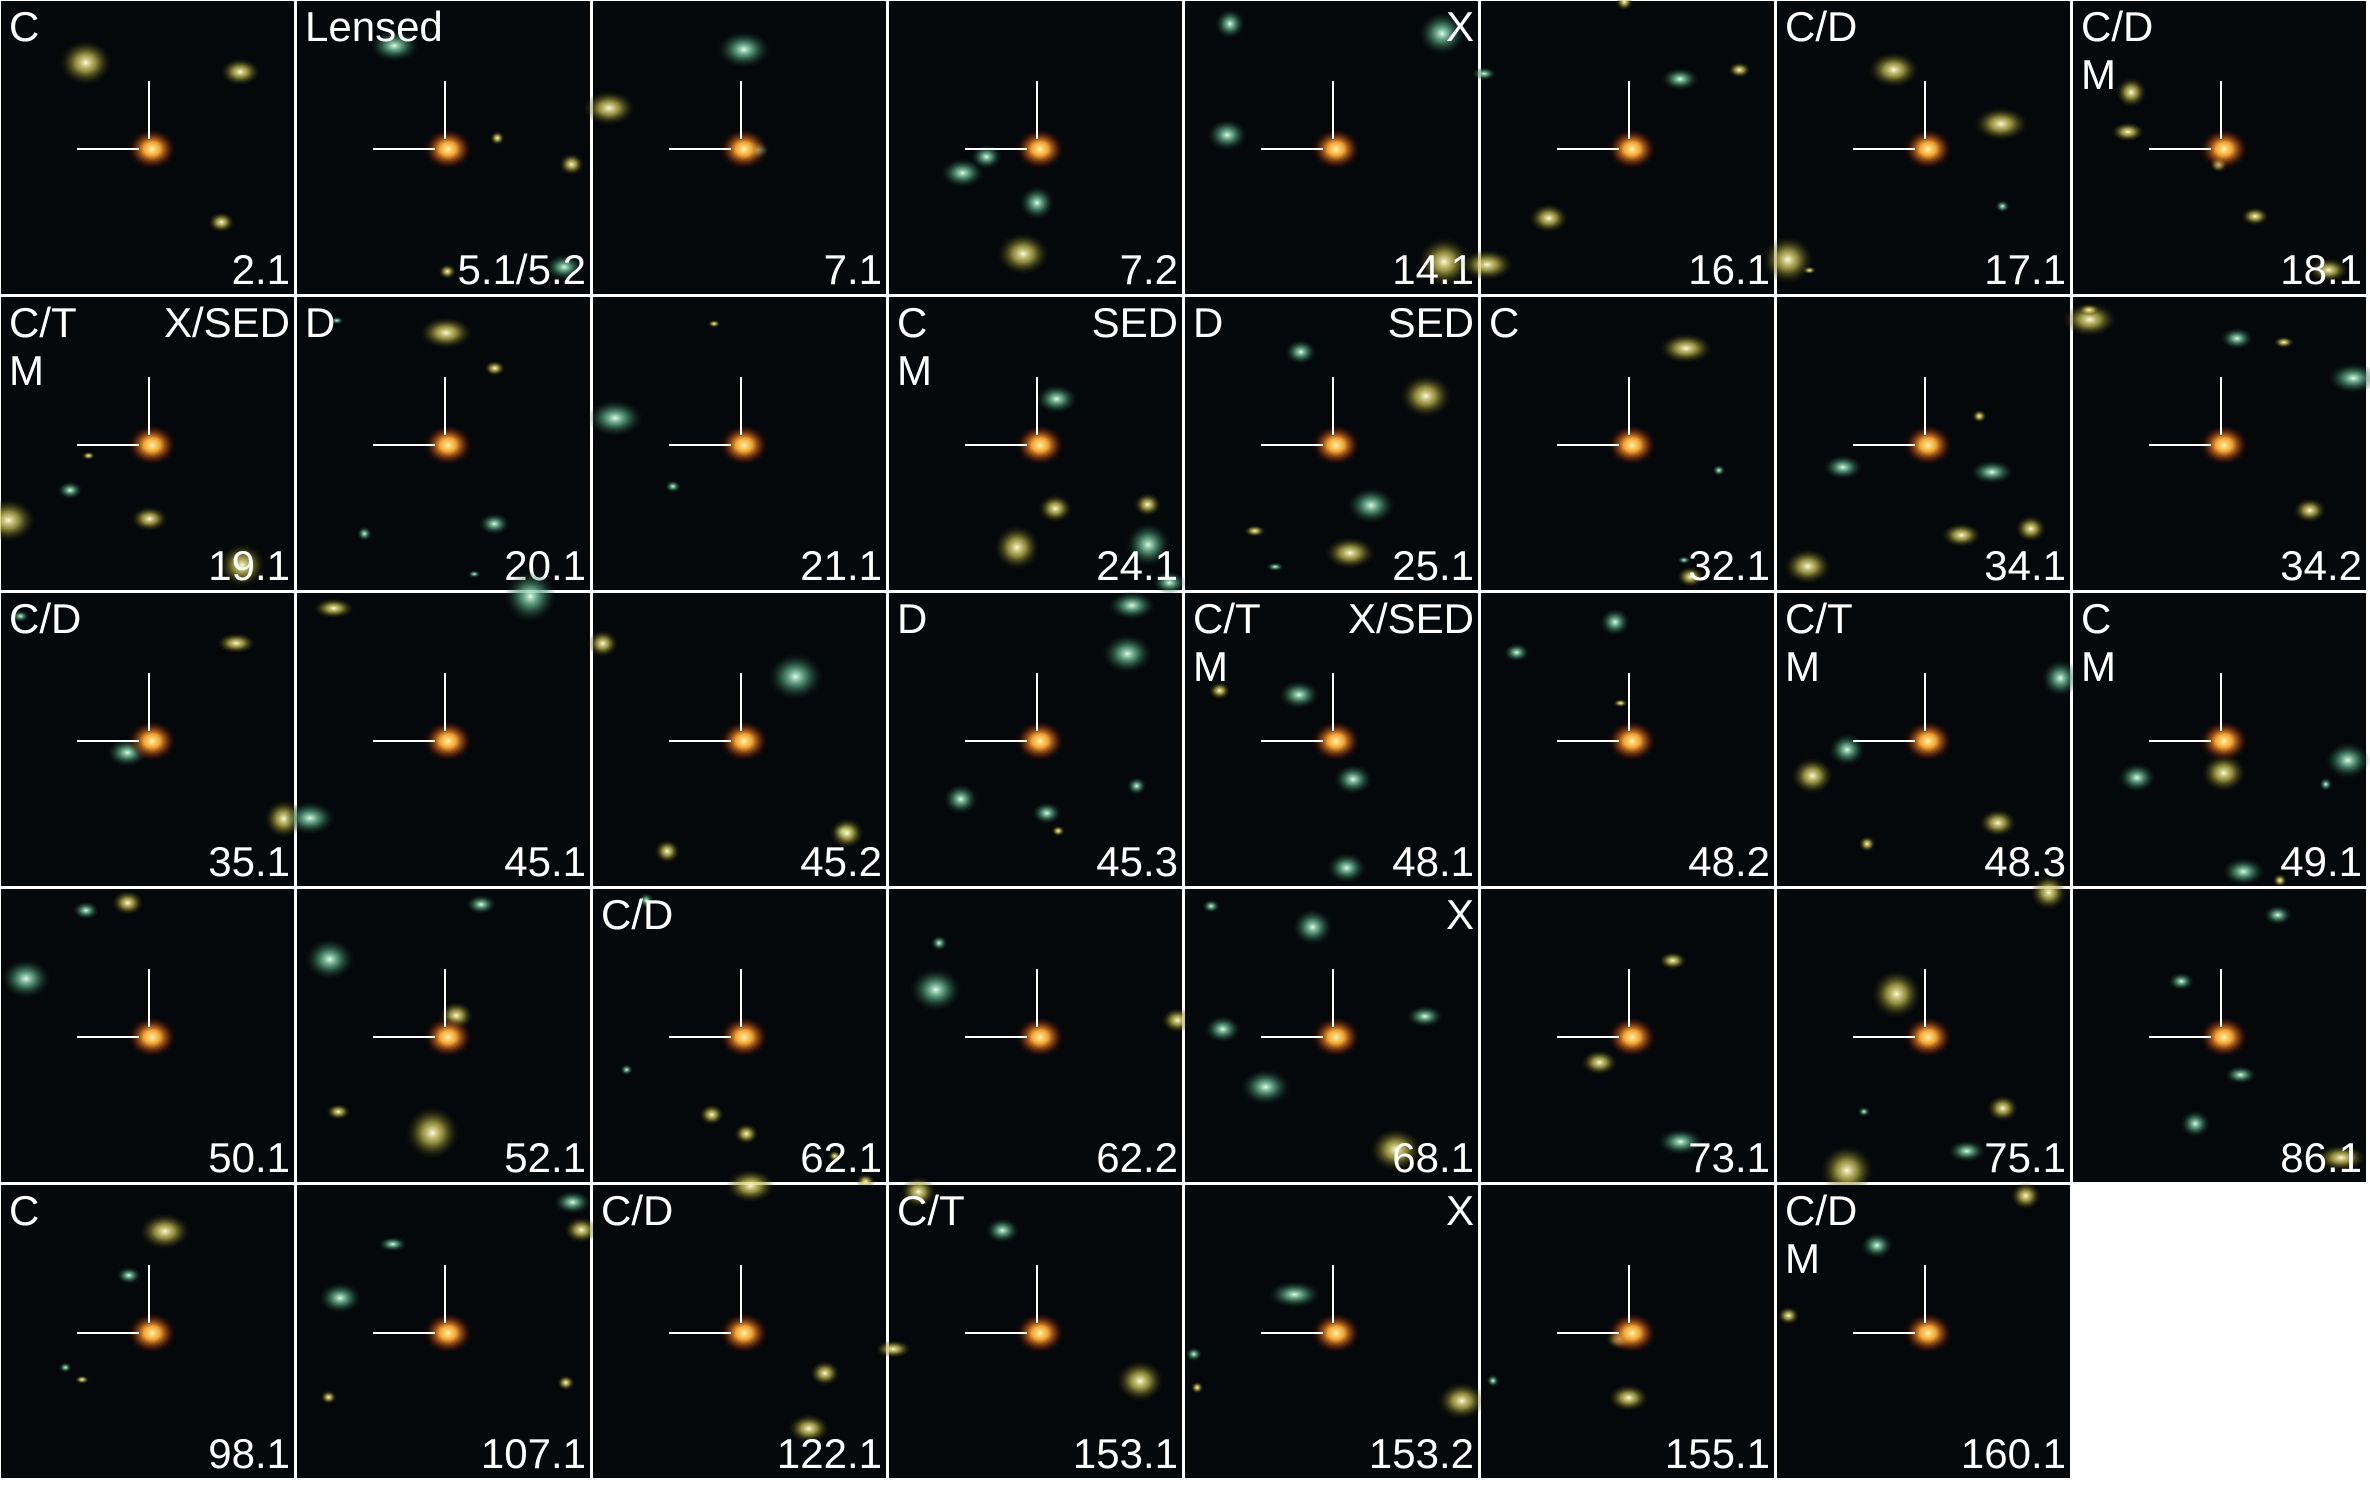 The width and height of the screenshot is (2370, 1486). What do you see at coordinates (2025, 1157) in the screenshot?
I see `object-id: 75.1` at bounding box center [2025, 1157].